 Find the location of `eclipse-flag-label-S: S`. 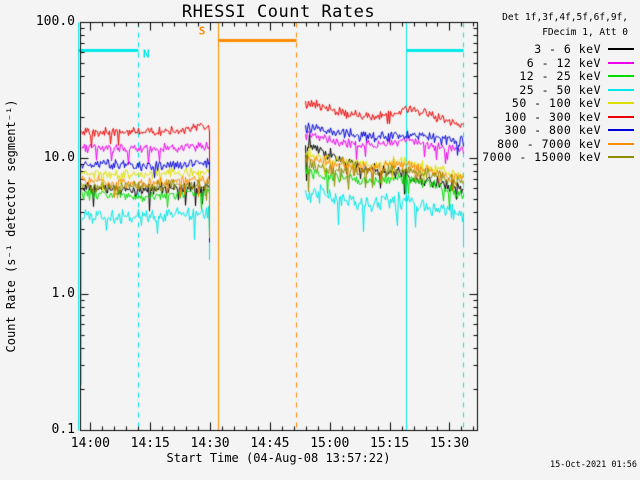

eclipse-flag-label-S: S is located at coordinates (202, 31).